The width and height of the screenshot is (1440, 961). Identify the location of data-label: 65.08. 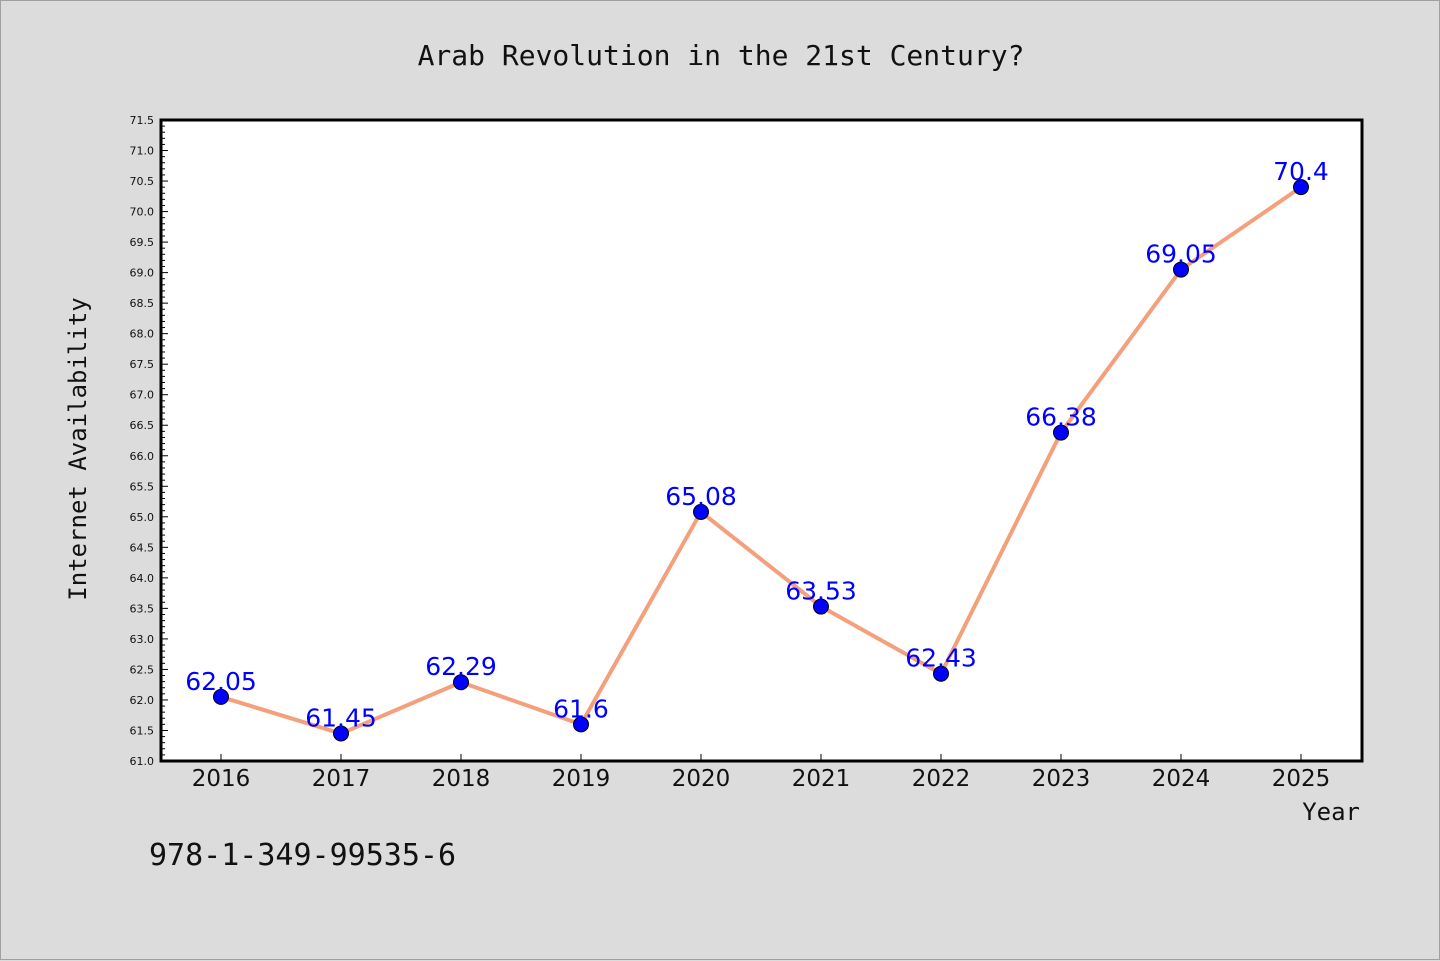
(701, 496).